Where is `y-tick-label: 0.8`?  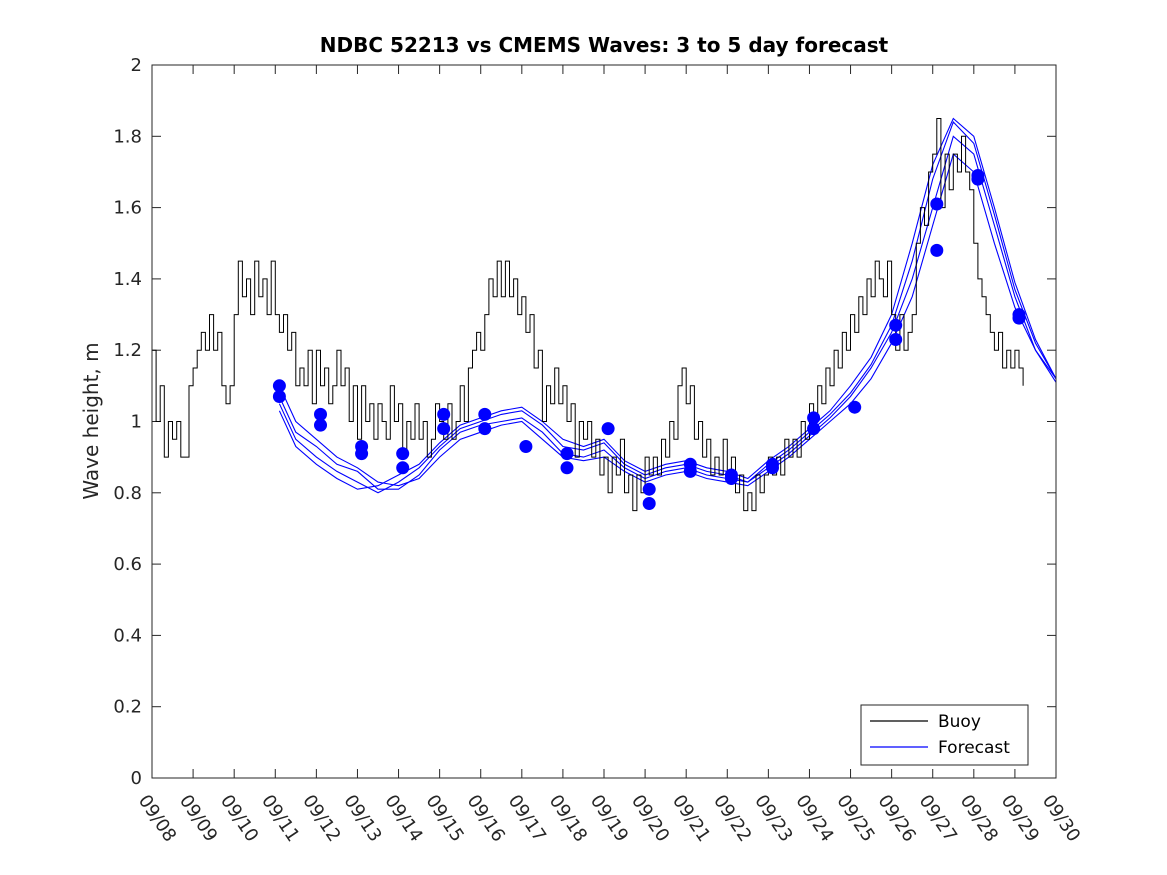 y-tick-label: 0.8 is located at coordinates (127, 493).